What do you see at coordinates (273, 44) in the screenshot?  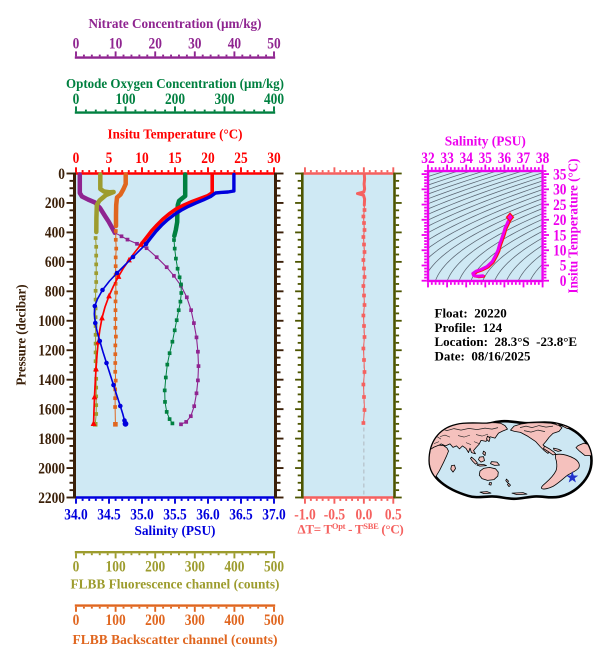 I see `svg-text: 50` at bounding box center [273, 44].